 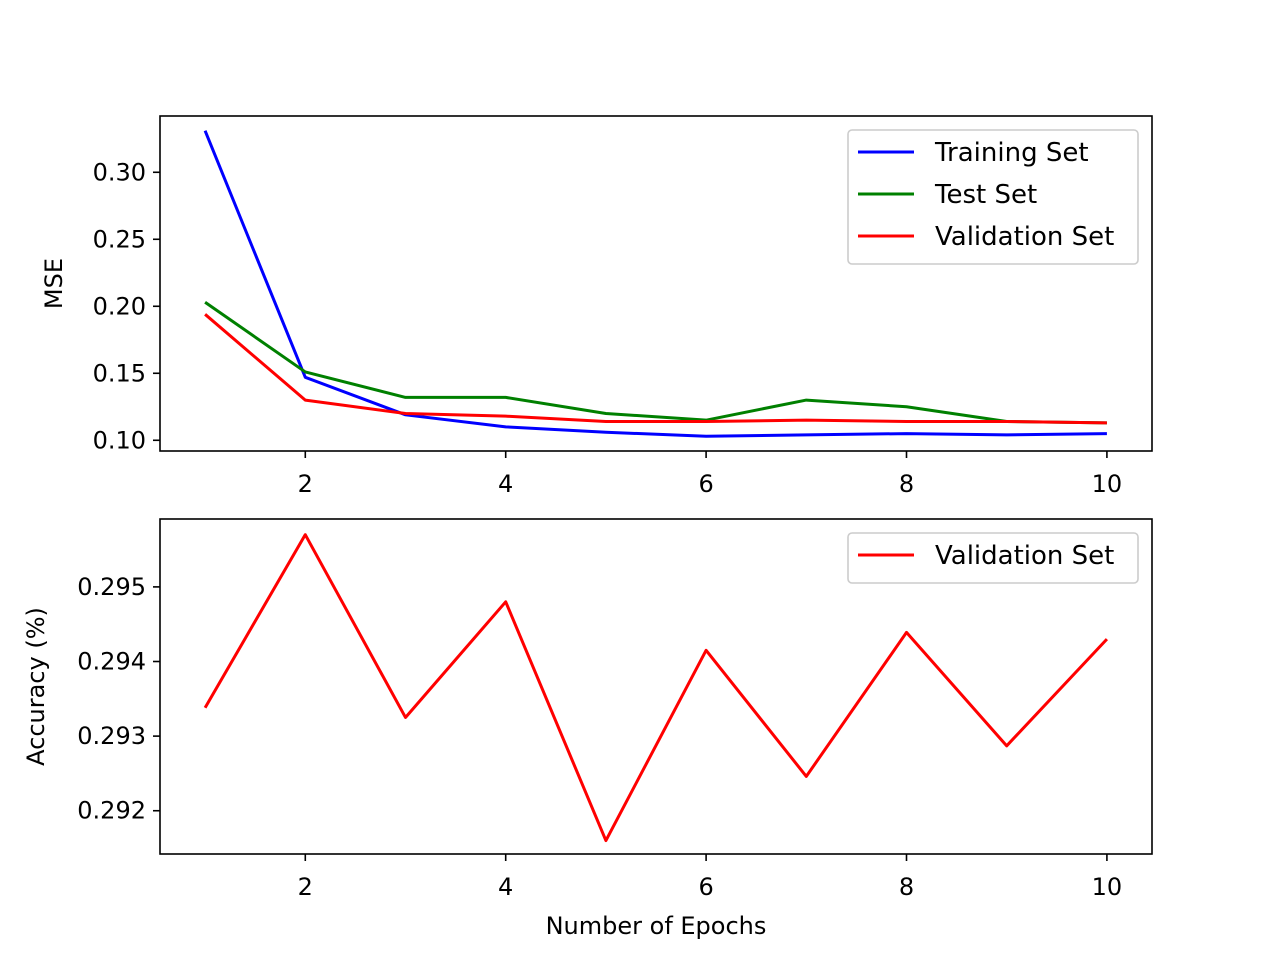 I want to click on y-tick-label: 0.20, so click(x=119, y=306).